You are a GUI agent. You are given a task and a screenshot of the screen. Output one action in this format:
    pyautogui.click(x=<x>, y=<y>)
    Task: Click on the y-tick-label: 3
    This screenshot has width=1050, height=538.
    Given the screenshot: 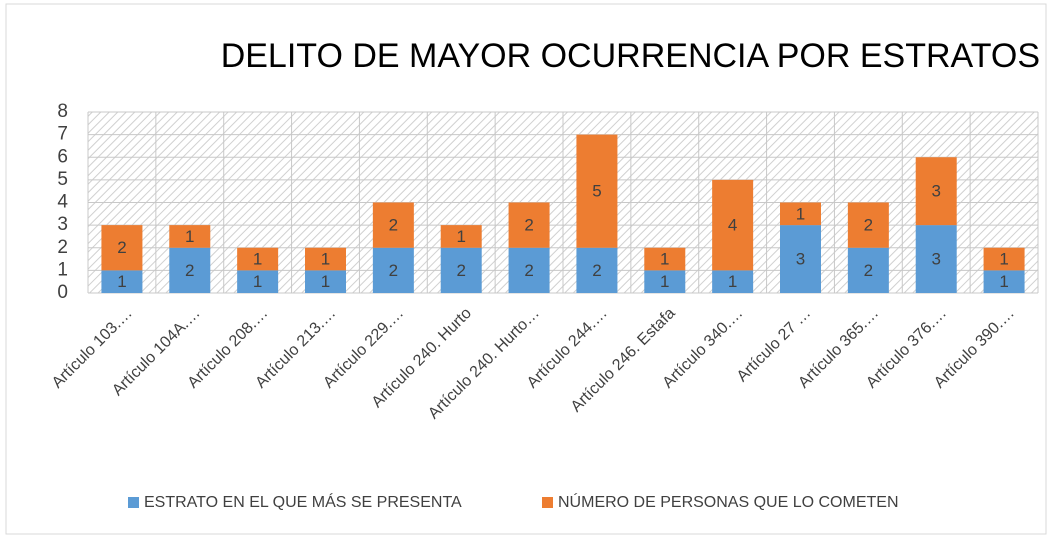 What is the action you would take?
    pyautogui.click(x=62, y=224)
    